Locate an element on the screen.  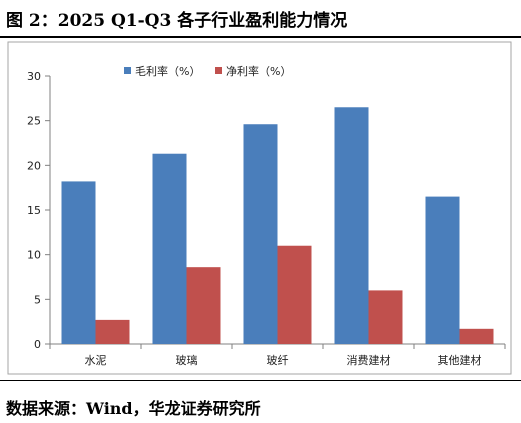
y-tick-label: 25 is located at coordinates (34, 121).